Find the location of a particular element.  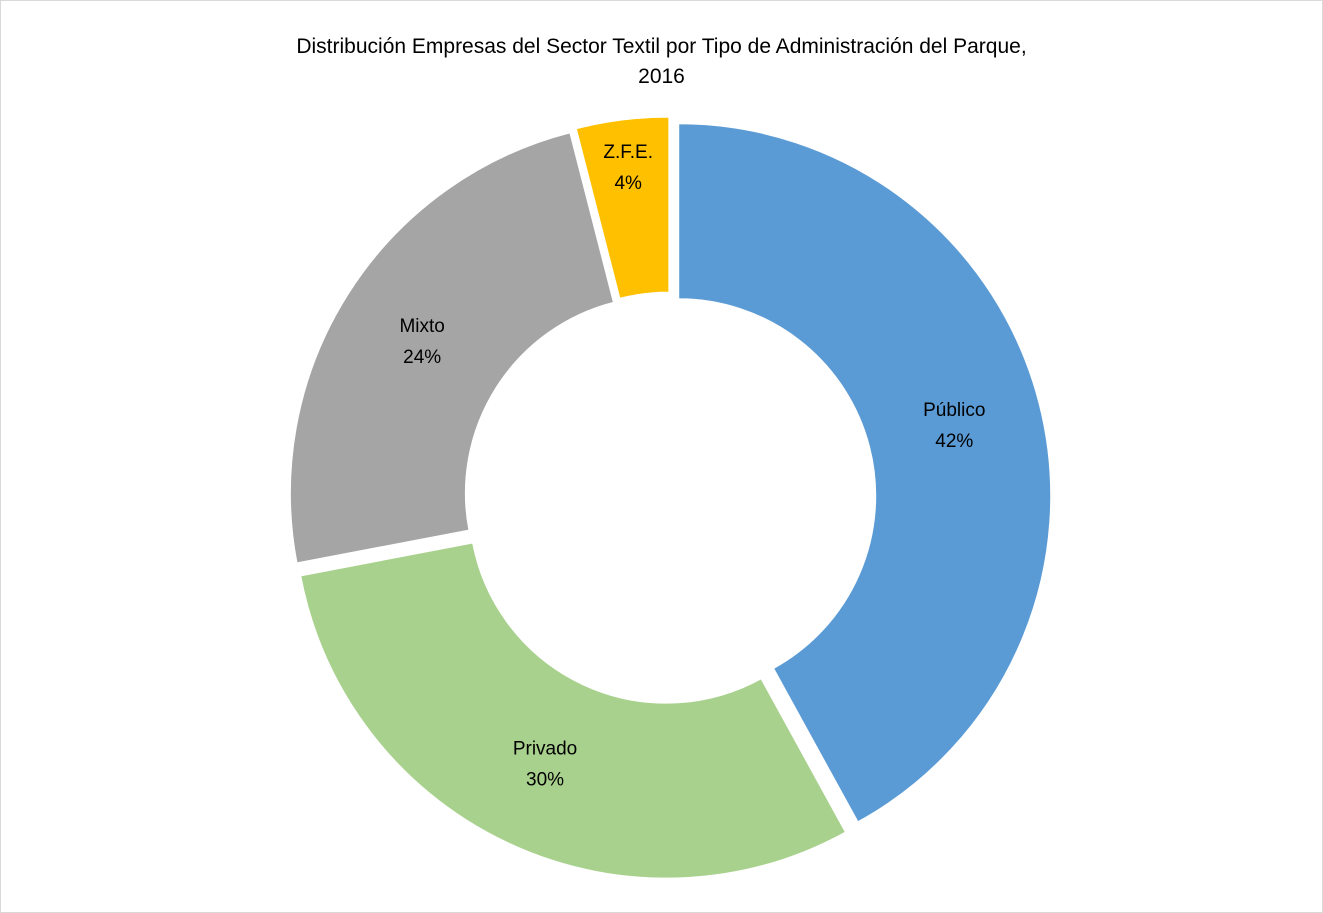

slice-category-label: Mixto is located at coordinates (421, 326).